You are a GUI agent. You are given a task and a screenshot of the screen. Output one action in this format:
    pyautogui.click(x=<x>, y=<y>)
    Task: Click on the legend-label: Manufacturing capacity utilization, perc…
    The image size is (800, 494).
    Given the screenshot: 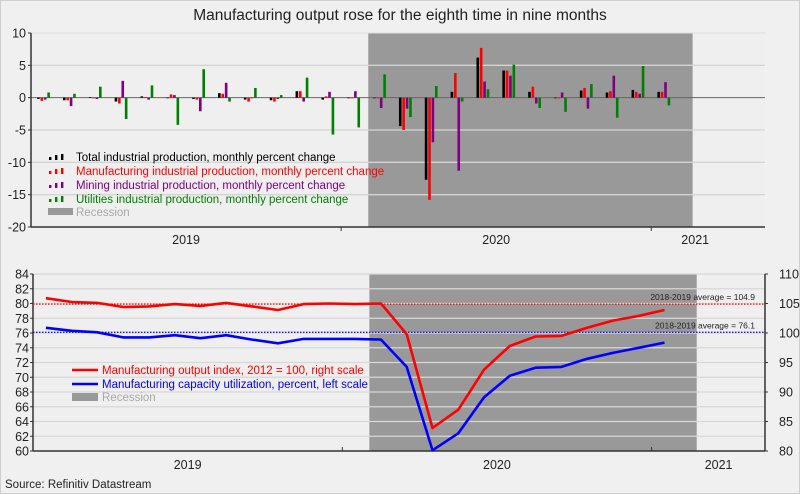 What is the action you would take?
    pyautogui.click(x=235, y=385)
    